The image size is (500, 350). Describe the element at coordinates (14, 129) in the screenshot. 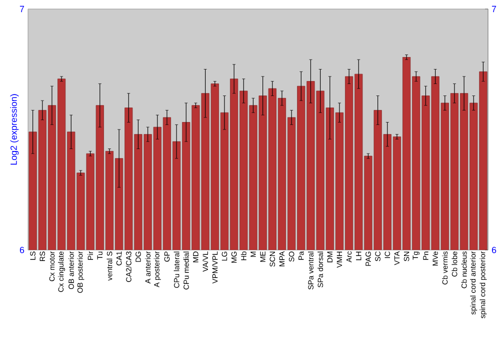

I see `y-axis-title: Log2 (expression)` at that location.